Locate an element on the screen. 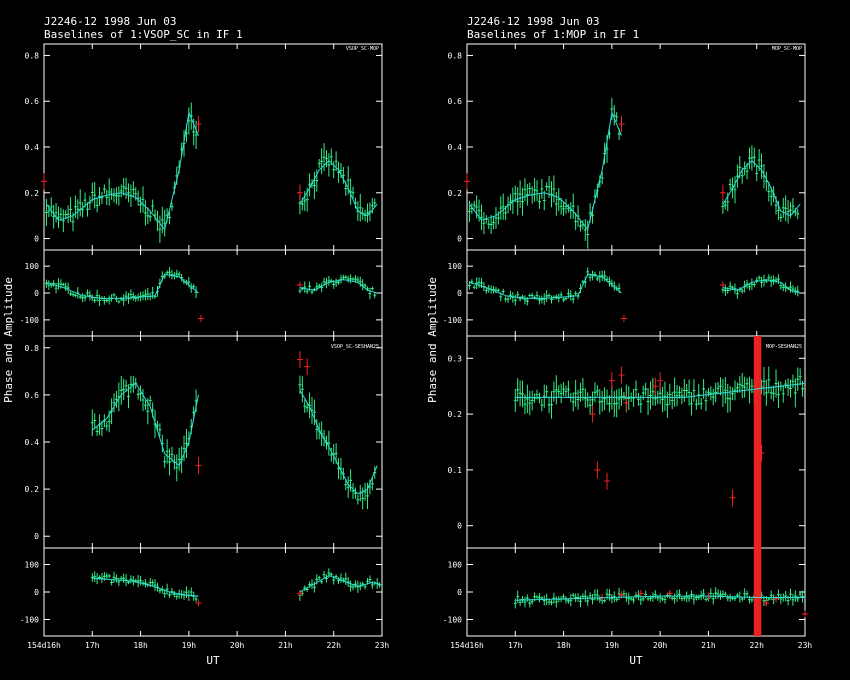 The width and height of the screenshot is (850, 680). right-title-line1: J2246-12 1998 Jun 03 is located at coordinates (533, 21).